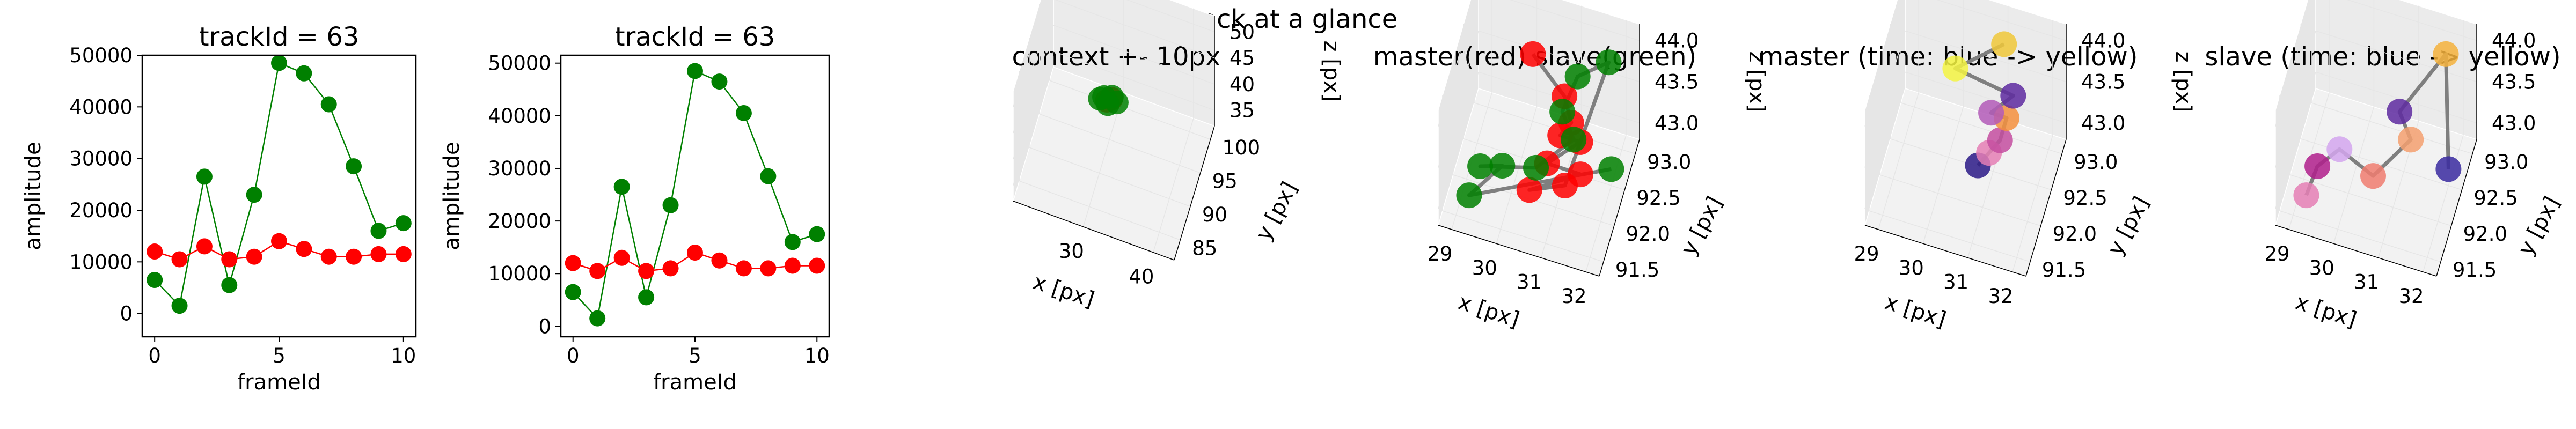 This screenshot has width=2576, height=429. What do you see at coordinates (519, 273) in the screenshot?
I see `y-tick-label: 10000` at bounding box center [519, 273].